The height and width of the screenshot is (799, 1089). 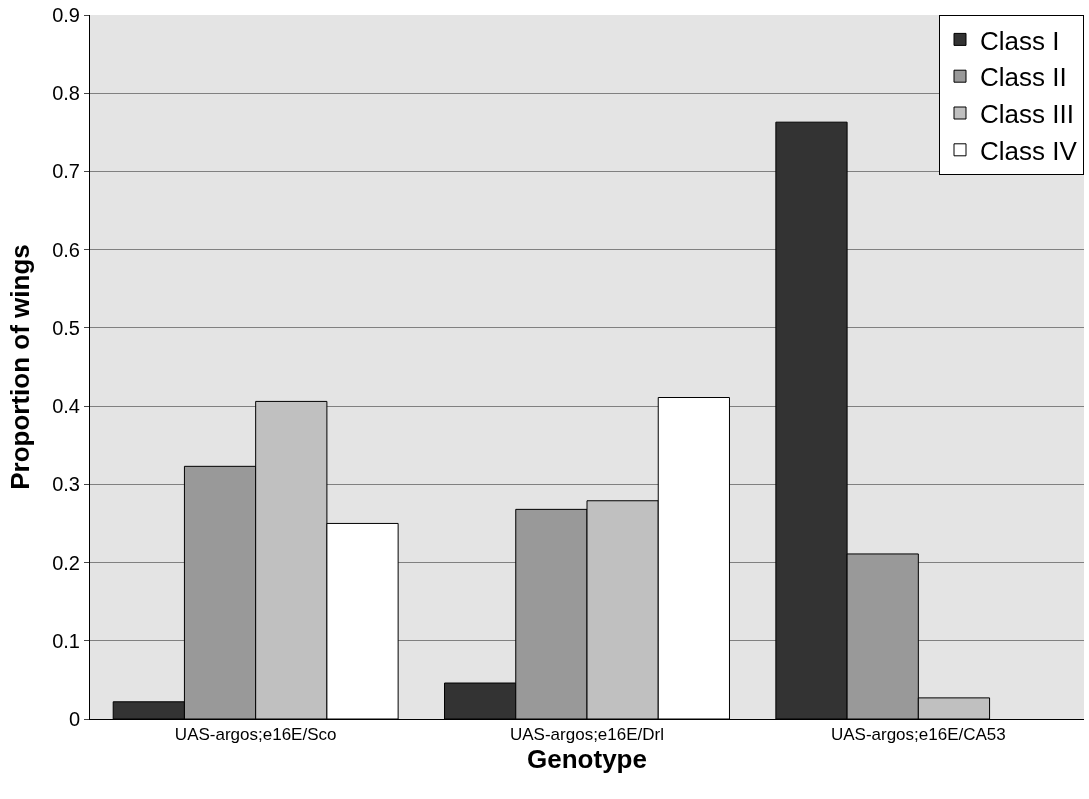 I want to click on y-tick-label: 0.5, so click(x=66, y=327).